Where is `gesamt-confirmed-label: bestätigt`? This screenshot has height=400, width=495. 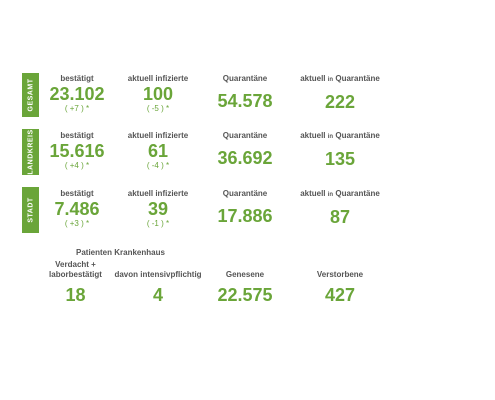 gesamt-confirmed-label: bestätigt is located at coordinates (77, 78).